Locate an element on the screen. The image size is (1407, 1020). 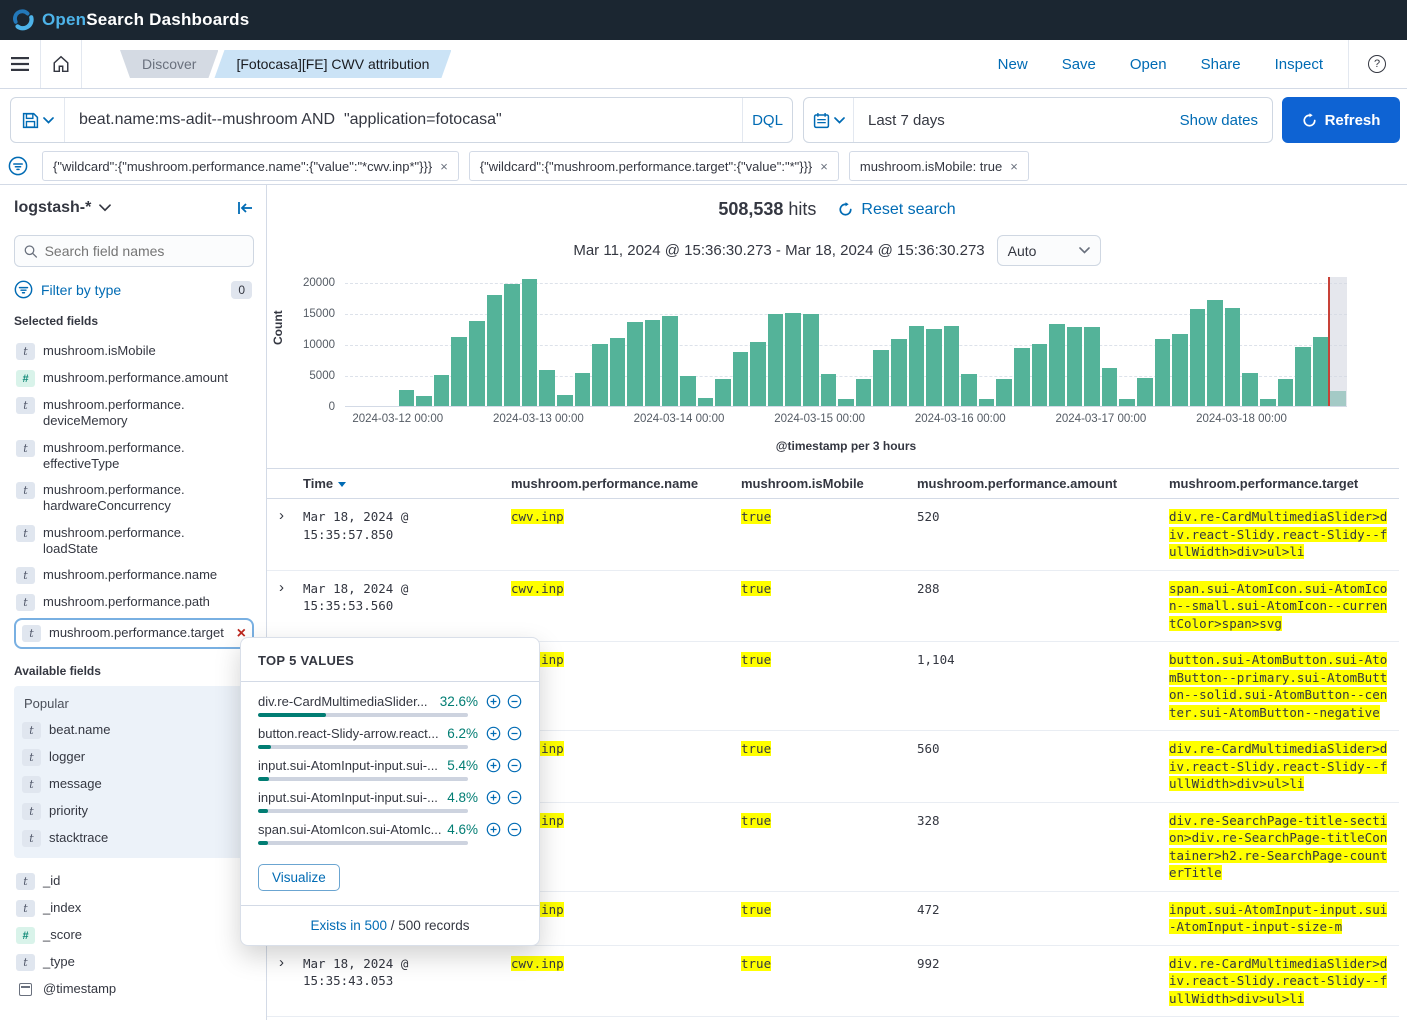
field-item: t mushroom.​performance.​name is located at coordinates (134, 575).